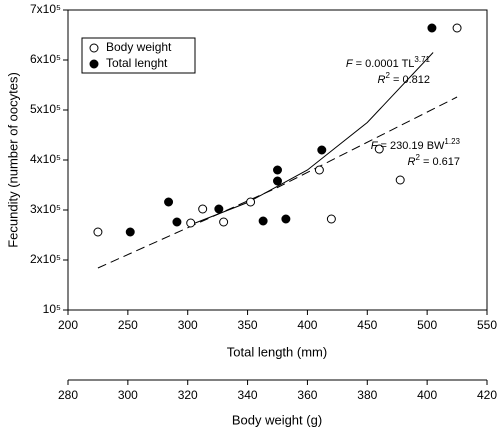 The width and height of the screenshot is (500, 430). What do you see at coordinates (452, 141) in the screenshot?
I see `annotation-part: 1.23` at bounding box center [452, 141].